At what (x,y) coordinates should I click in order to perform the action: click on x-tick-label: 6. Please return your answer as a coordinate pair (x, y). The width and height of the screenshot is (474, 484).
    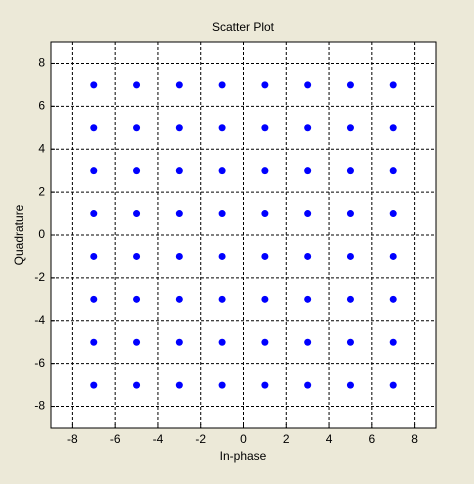
    Looking at the image, I should click on (371, 439).